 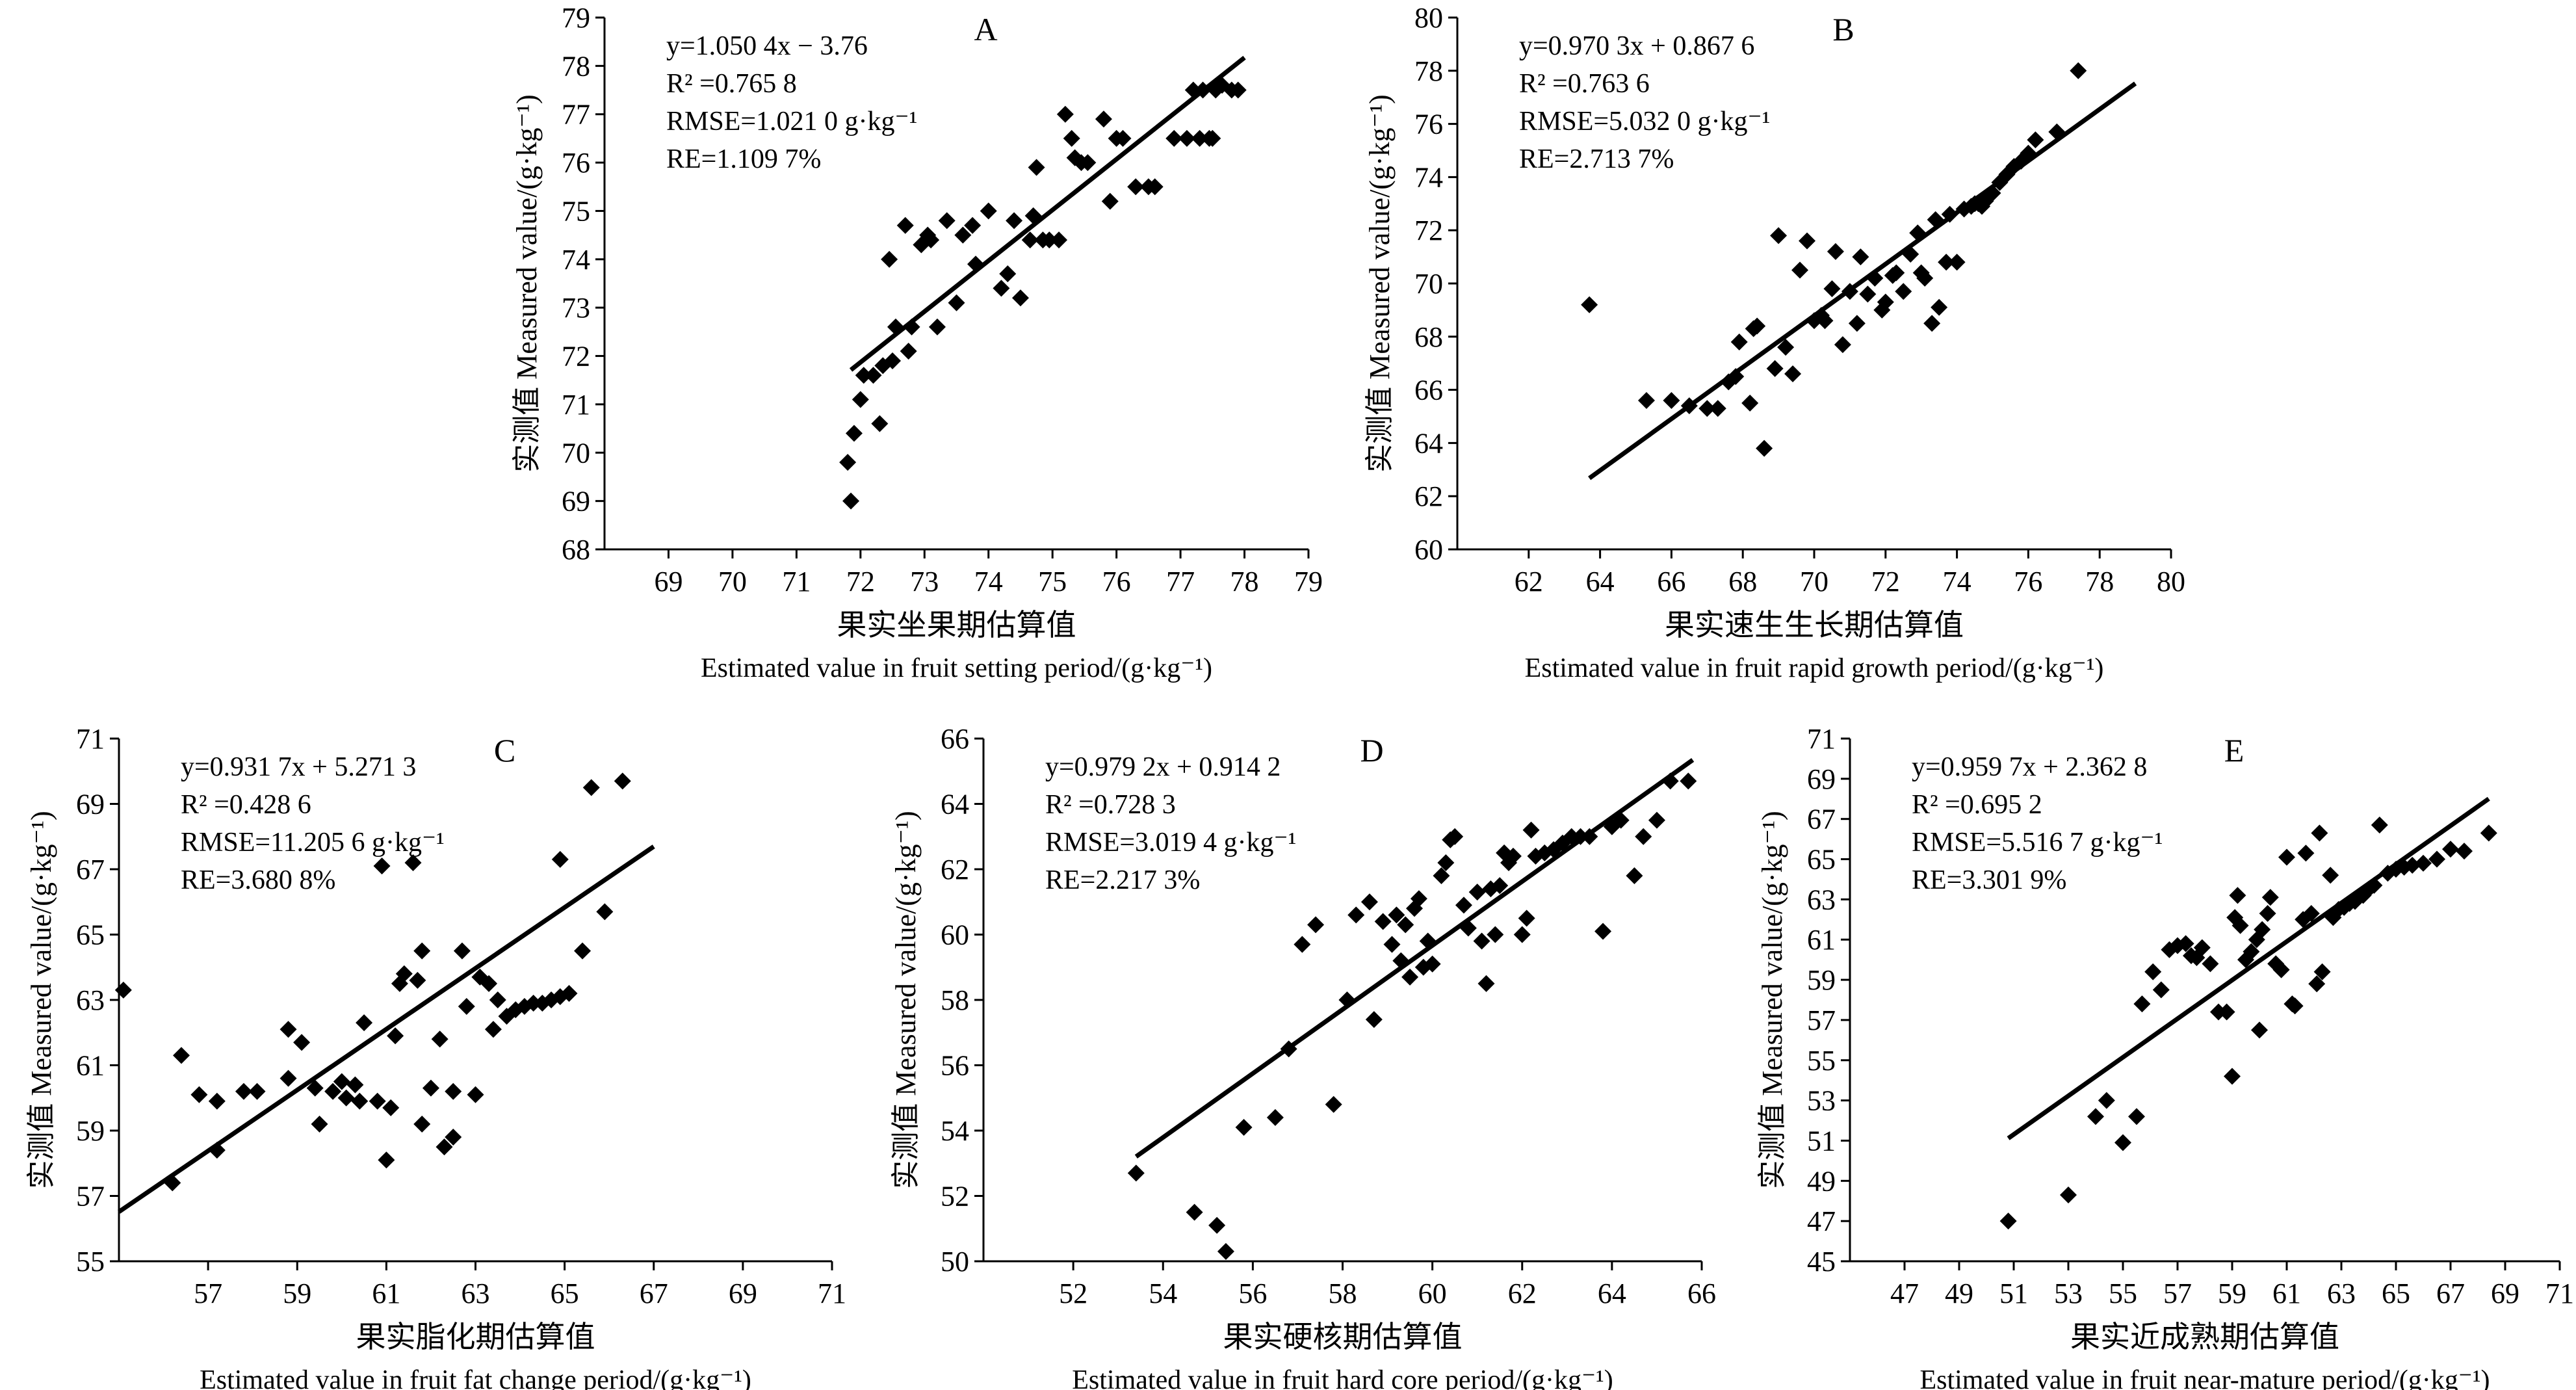 I want to click on y-tick-label: 65, so click(x=90, y=935).